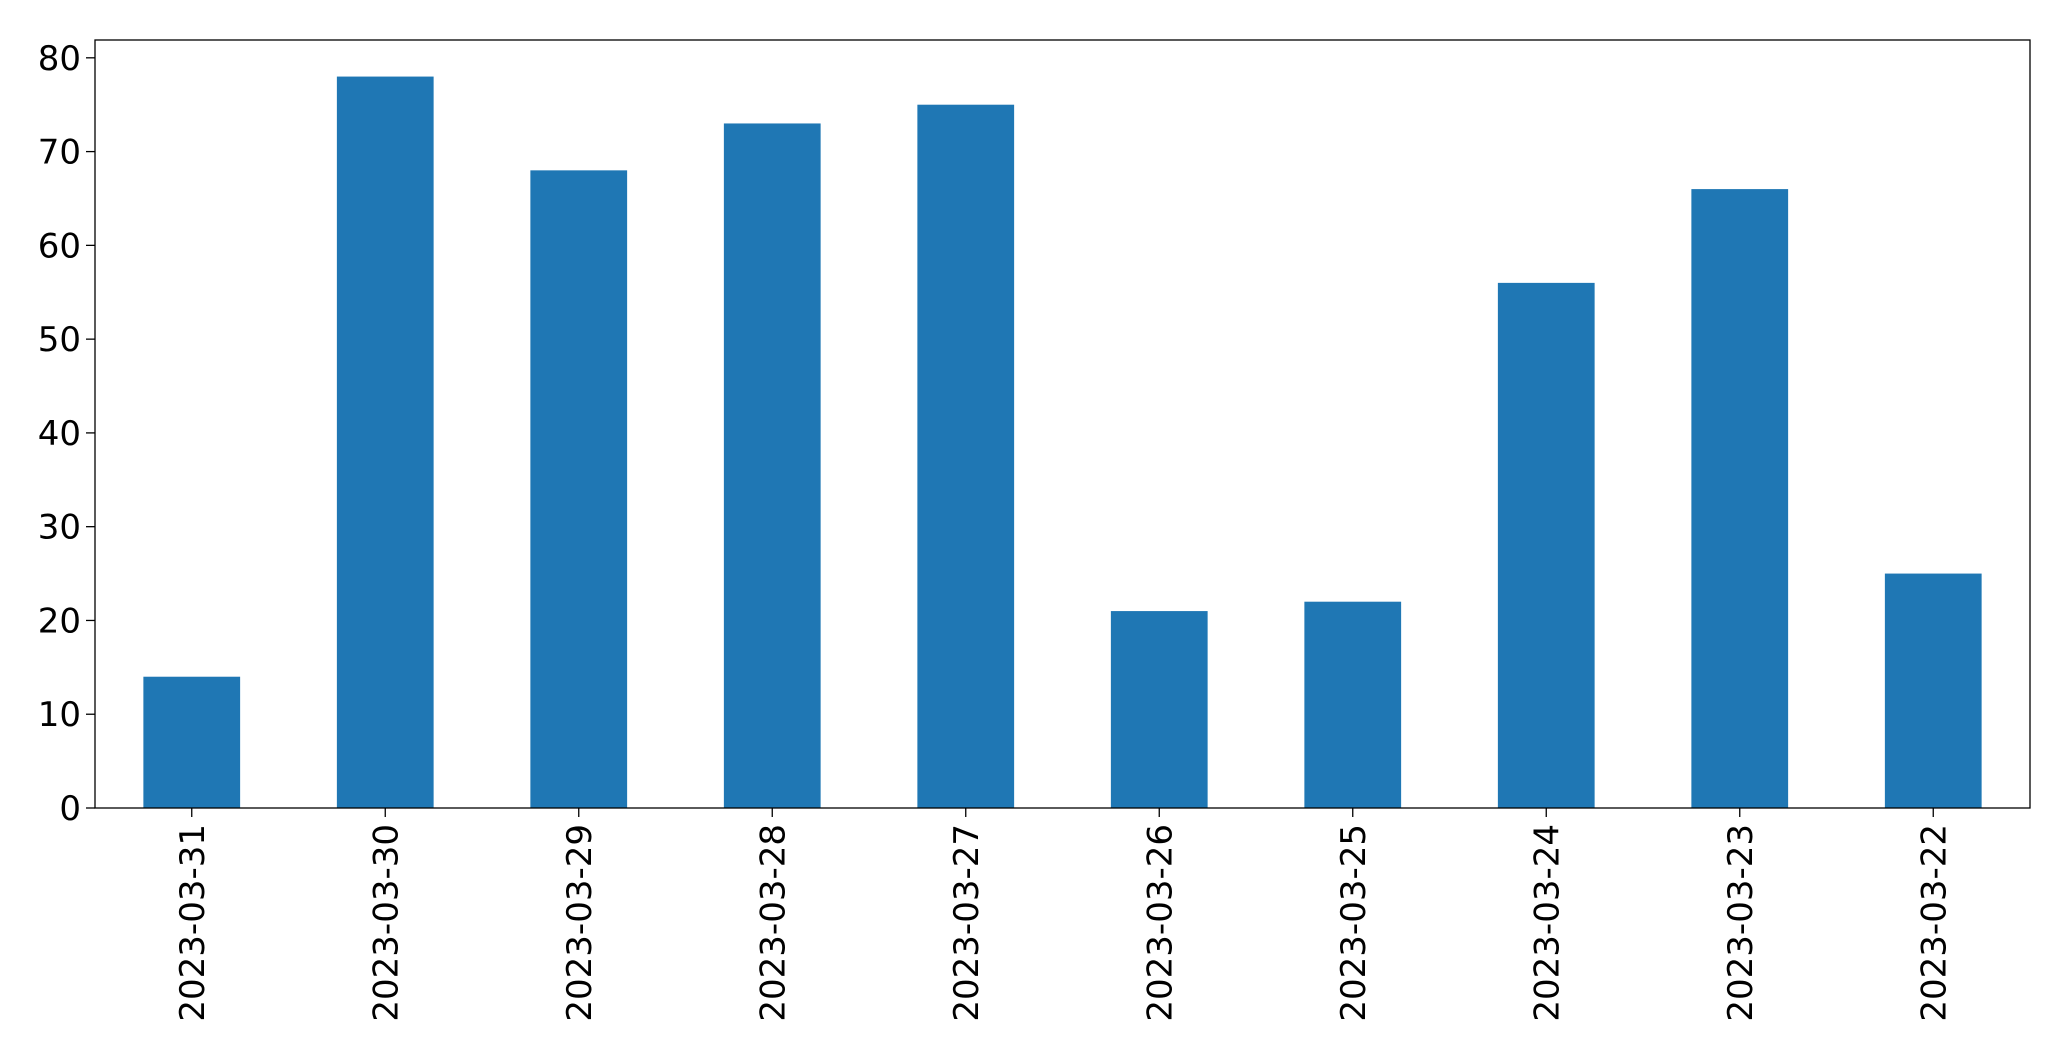 This screenshot has width=2071, height=1061. I want to click on y-tick-label: 20, so click(59, 621).